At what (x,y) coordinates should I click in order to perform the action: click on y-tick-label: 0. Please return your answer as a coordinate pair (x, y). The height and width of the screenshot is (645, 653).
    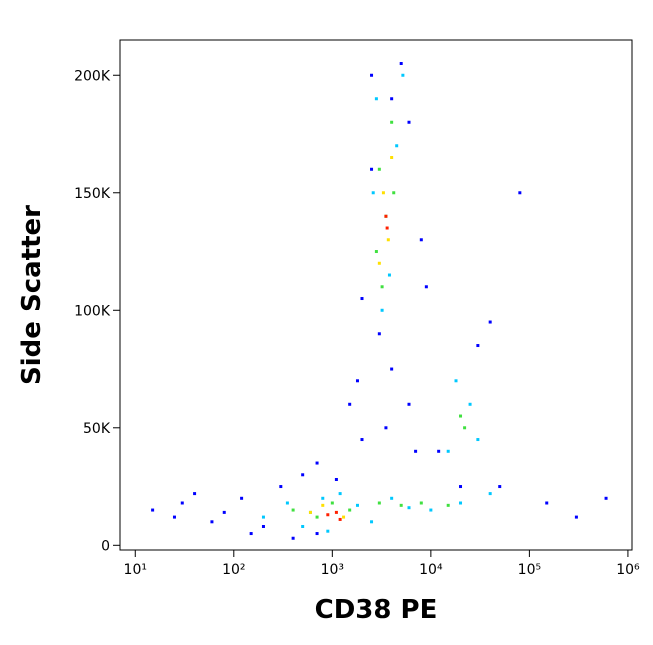
    Looking at the image, I should click on (105, 546).